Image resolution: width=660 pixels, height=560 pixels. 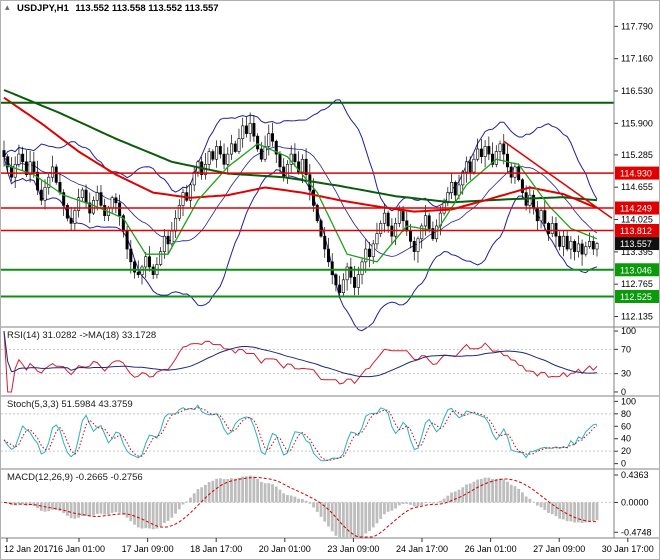 What do you see at coordinates (637, 269) in the screenshot?
I see `price-scale` at bounding box center [637, 269].